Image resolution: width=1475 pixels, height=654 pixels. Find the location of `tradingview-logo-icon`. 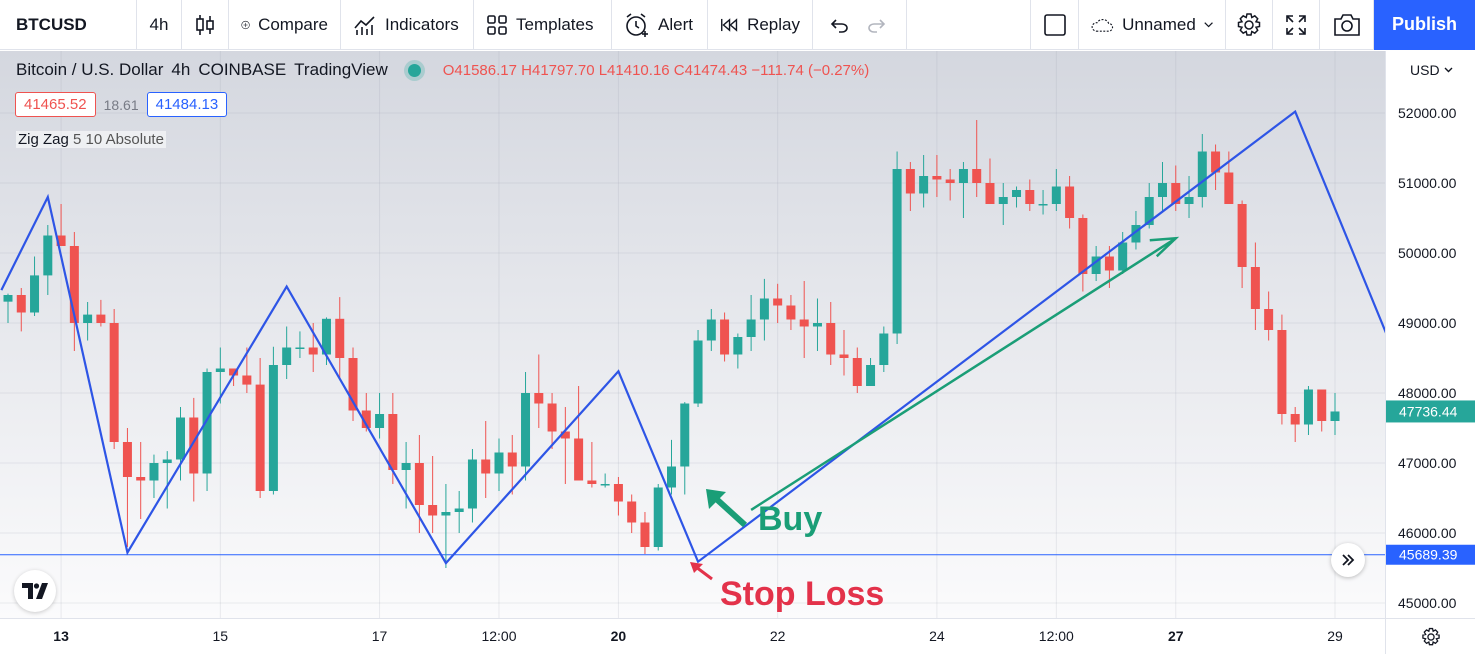

tradingview-logo-icon is located at coordinates (35, 591).